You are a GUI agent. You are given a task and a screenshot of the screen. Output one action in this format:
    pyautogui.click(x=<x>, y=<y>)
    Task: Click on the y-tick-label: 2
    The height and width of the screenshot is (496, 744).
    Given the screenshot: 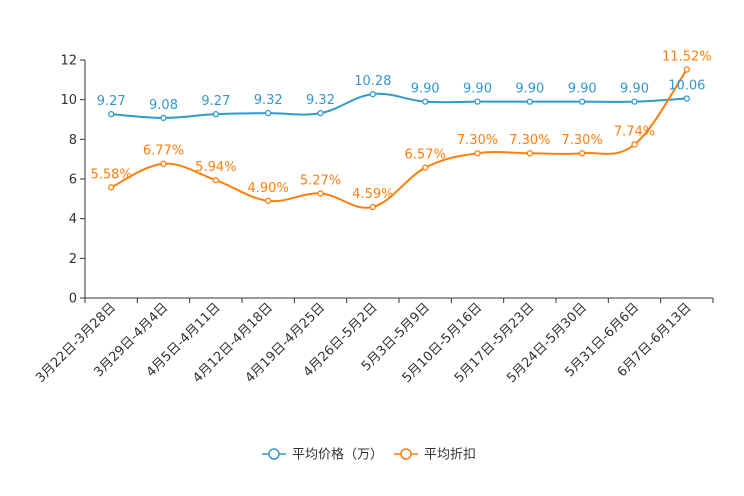 What is the action you would take?
    pyautogui.click(x=73, y=259)
    